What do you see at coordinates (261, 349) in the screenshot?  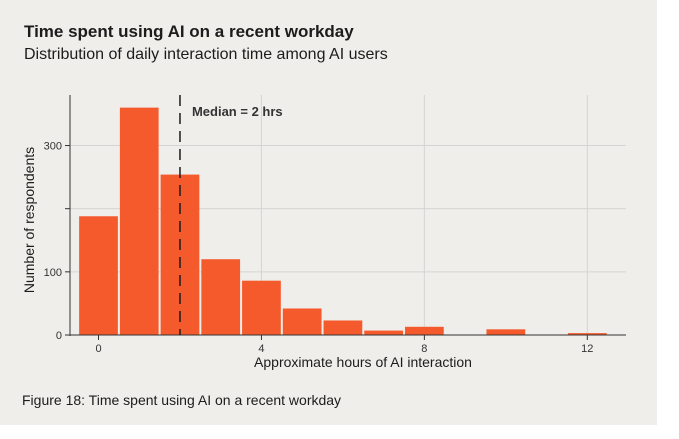 I see `x-tick-label: 4` at bounding box center [261, 349].